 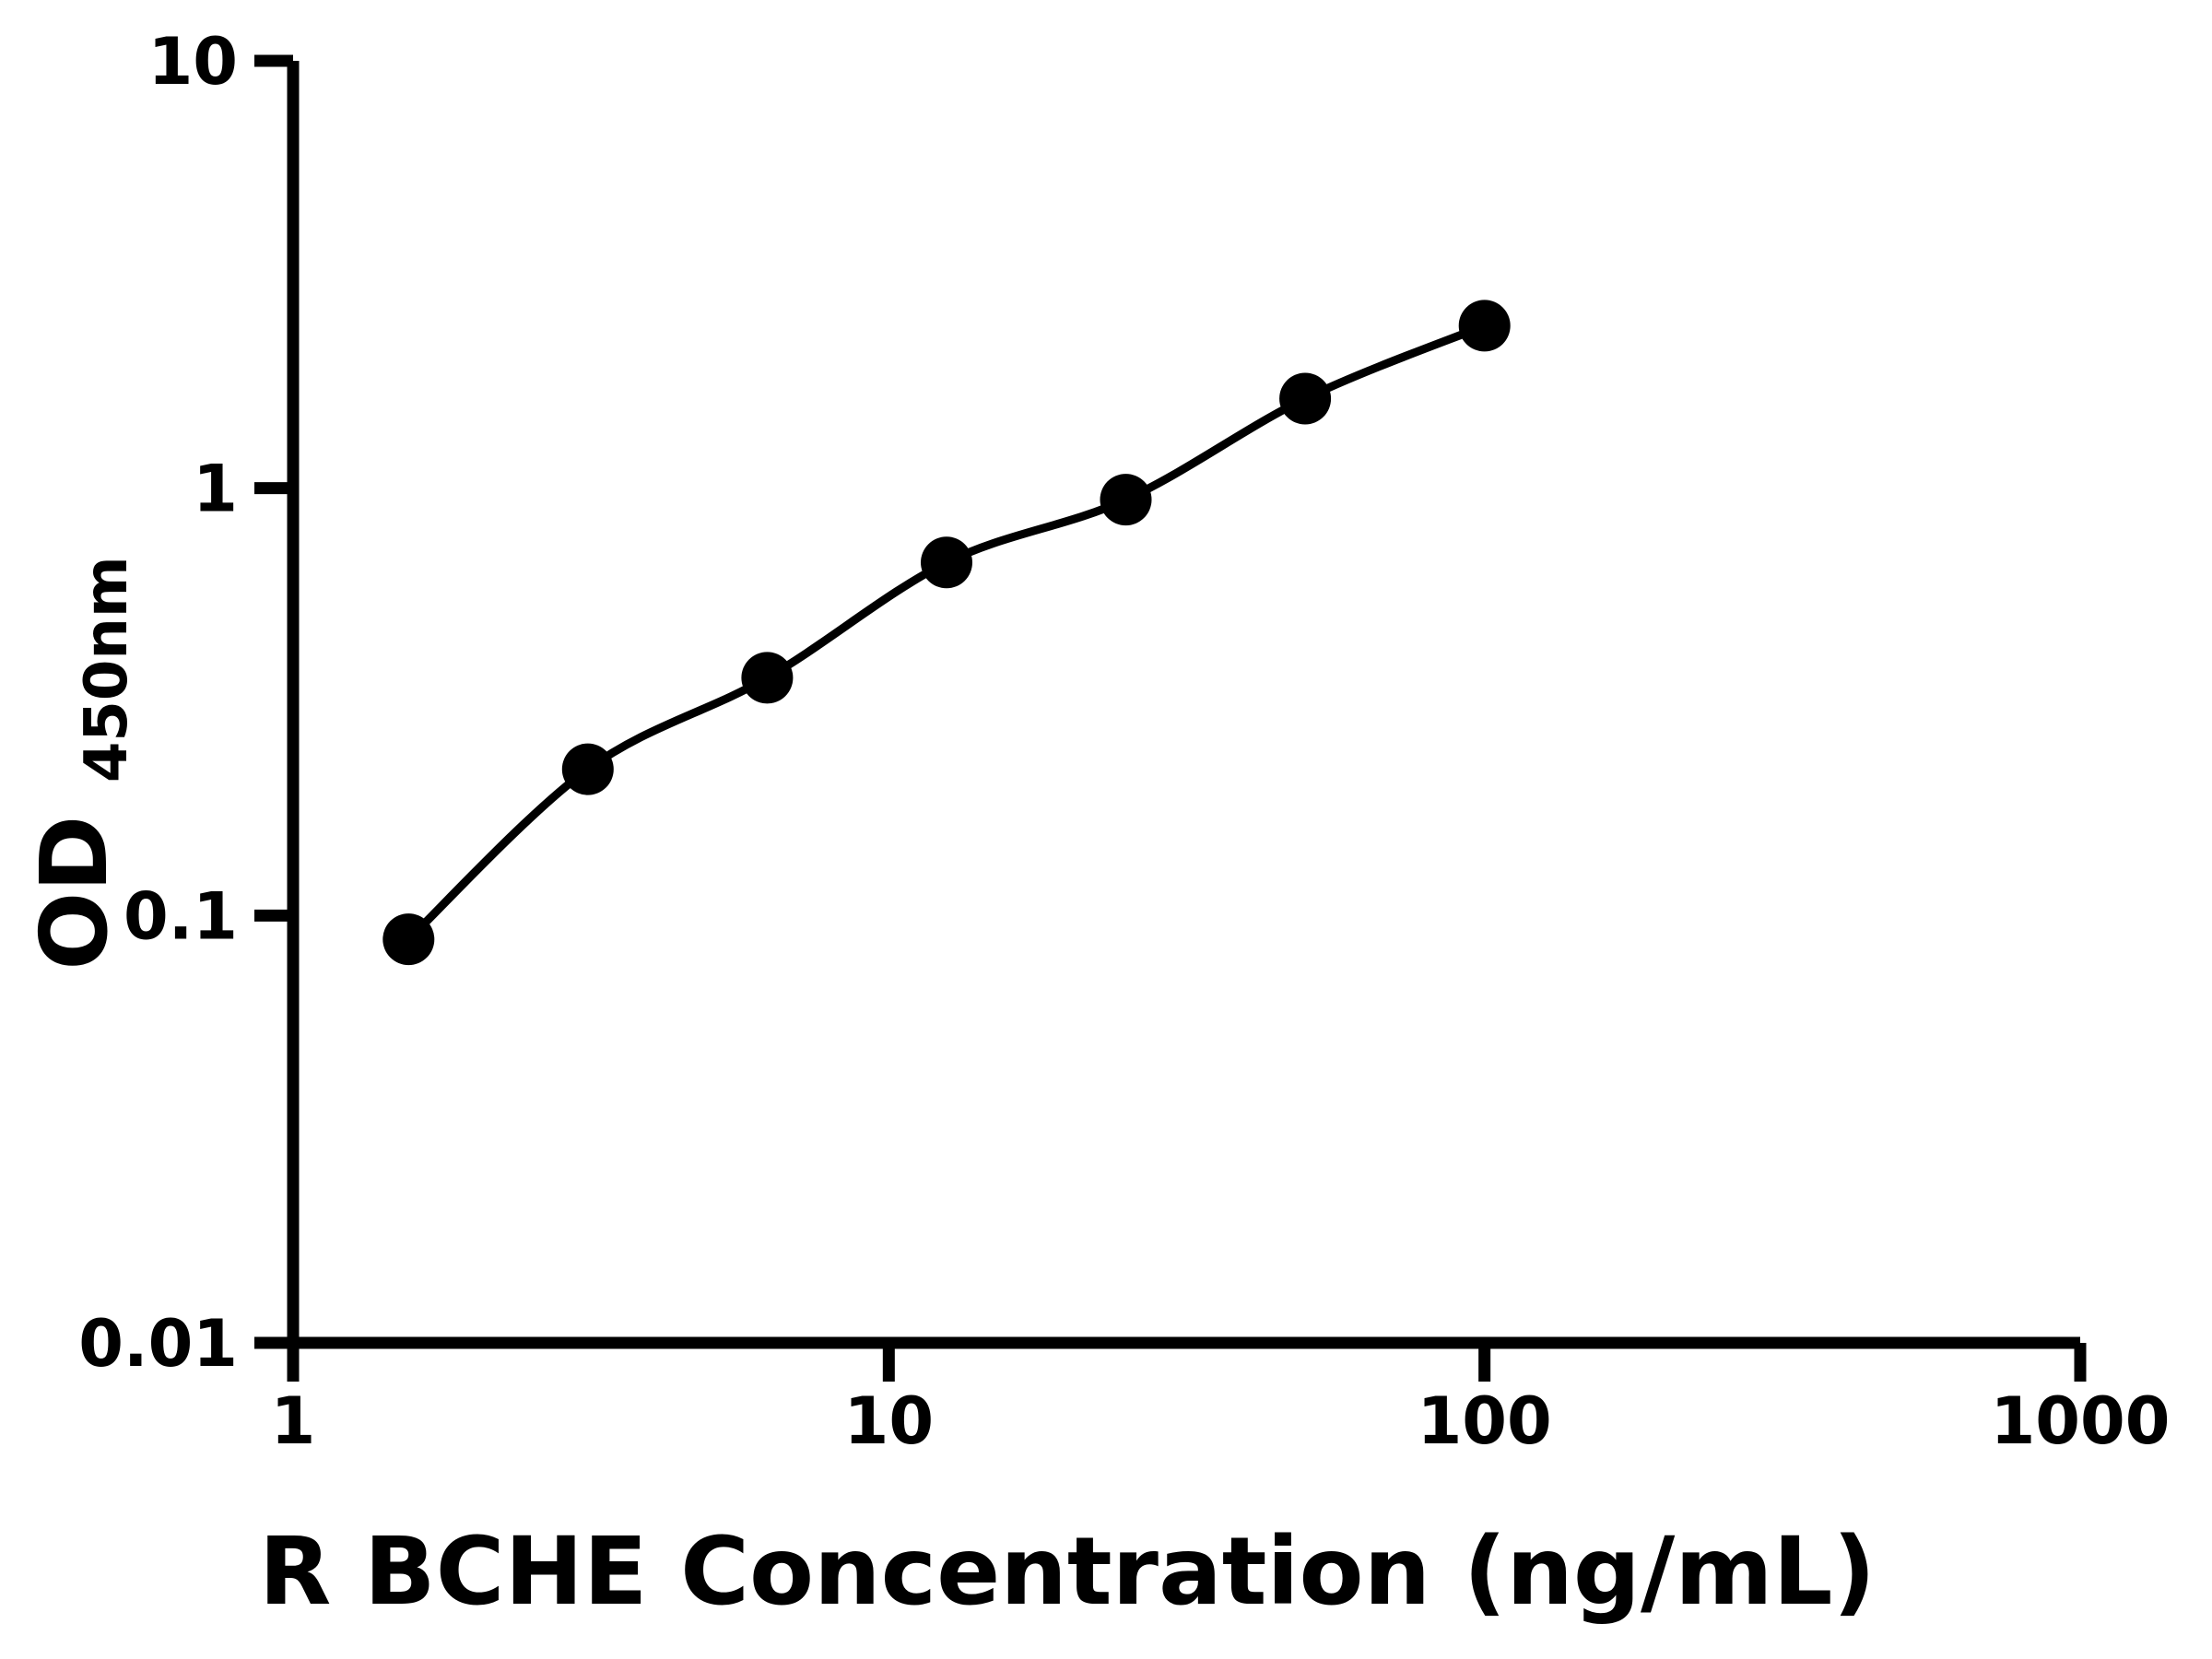 What do you see at coordinates (107, 669) in the screenshot?
I see `y-axis-title-sub: 450nm` at bounding box center [107, 669].